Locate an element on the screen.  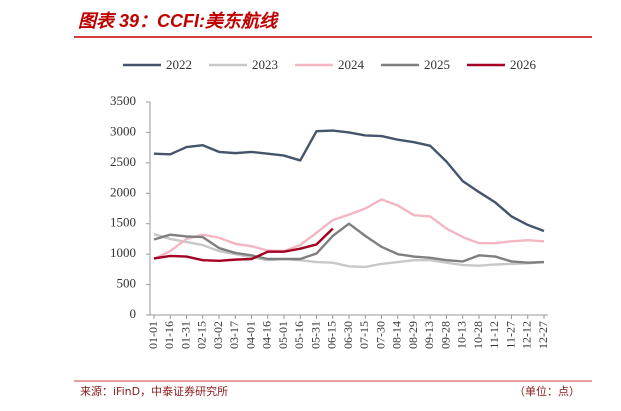
y-tick-label: 3000 is located at coordinates (123, 130).